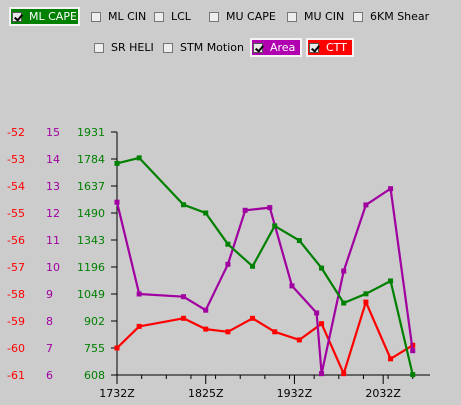 This screenshot has width=461, height=405. Describe the element at coordinates (53, 267) in the screenshot. I see `y-tick-area: 10` at that location.